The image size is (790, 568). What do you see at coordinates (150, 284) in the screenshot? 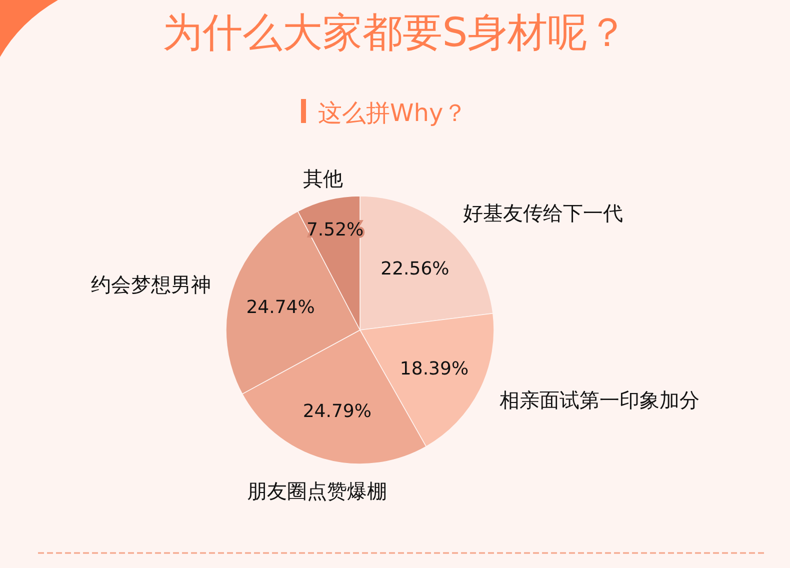
I see `slice-label: 约会梦想男神` at bounding box center [150, 284].